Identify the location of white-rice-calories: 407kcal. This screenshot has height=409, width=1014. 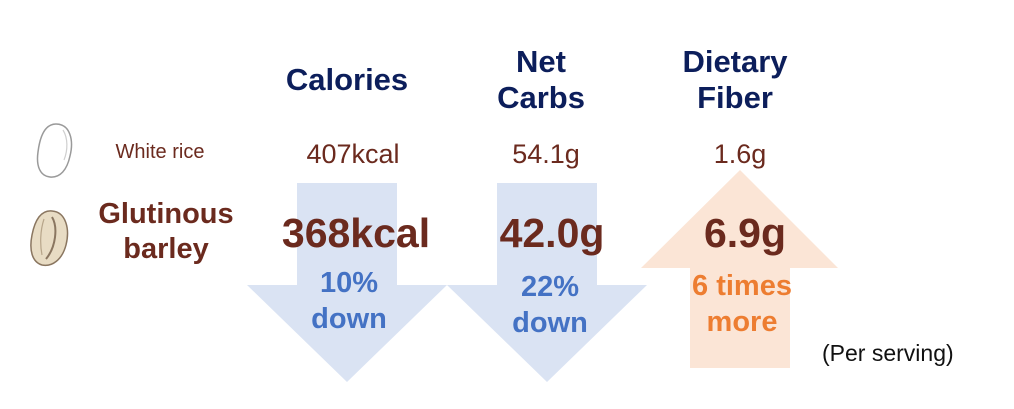
(353, 154).